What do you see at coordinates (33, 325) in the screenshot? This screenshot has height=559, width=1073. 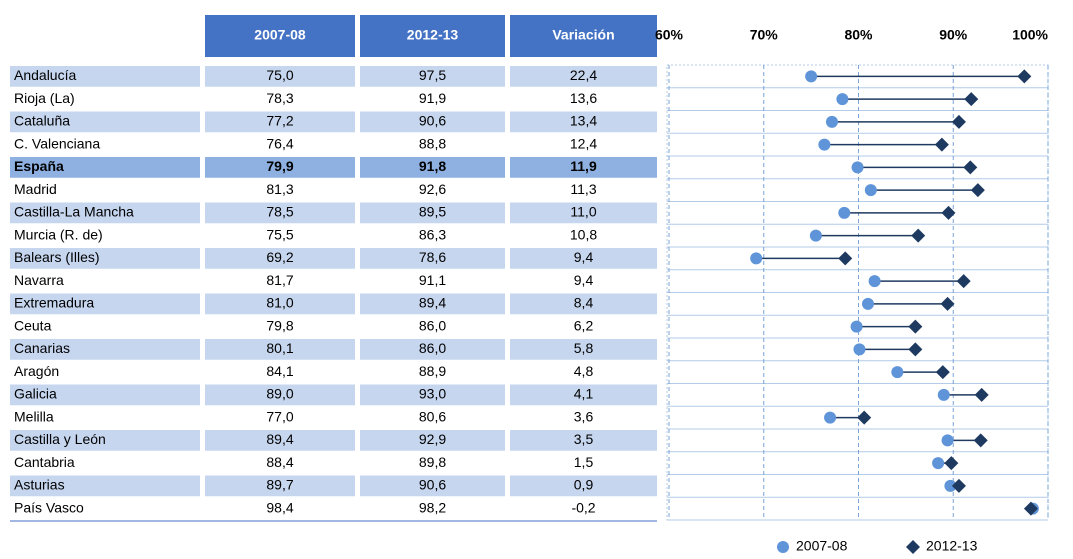 I see `row-label: Ceuta` at bounding box center [33, 325].